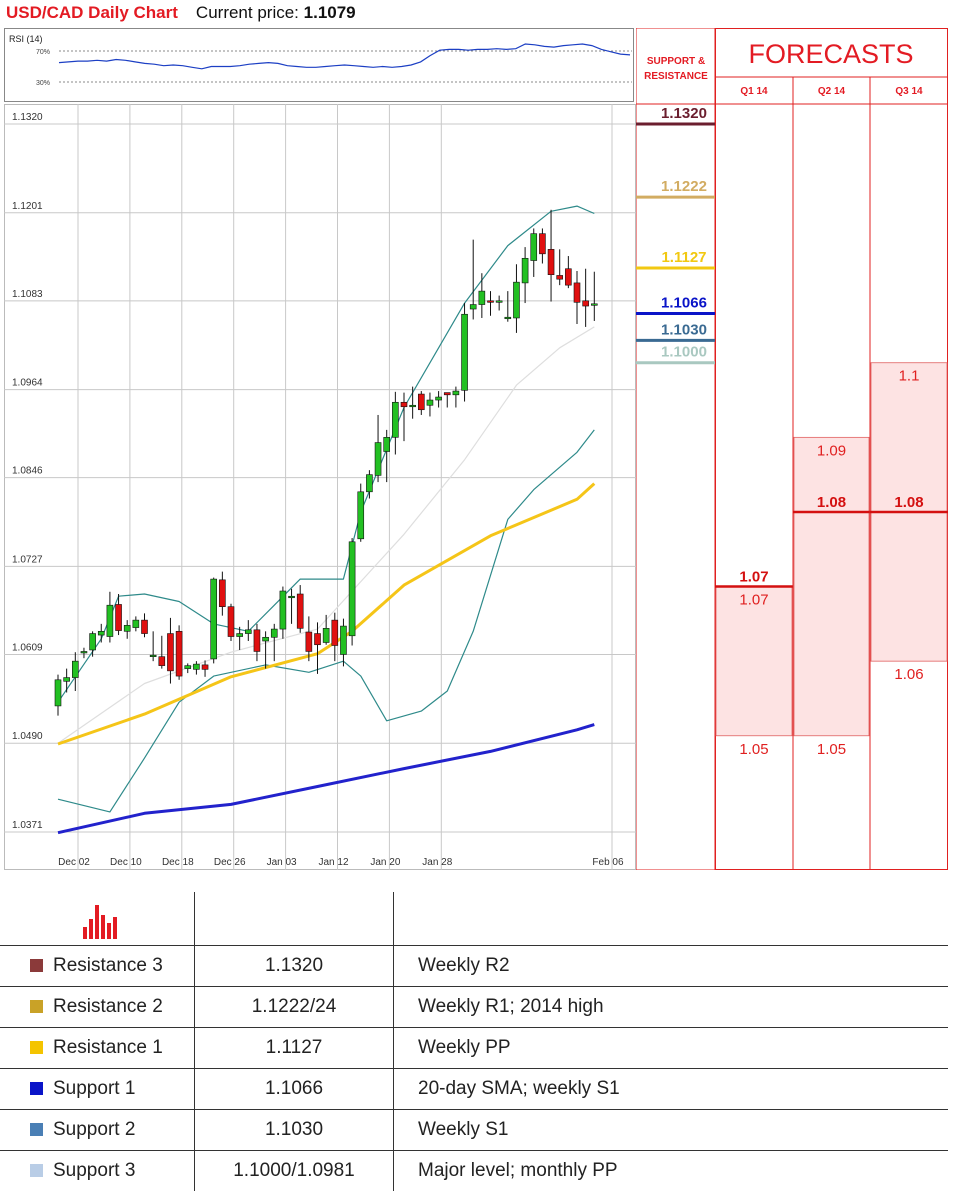  Describe the element at coordinates (97, 919) in the screenshot. I see `levels-table-icon-cell` at that location.